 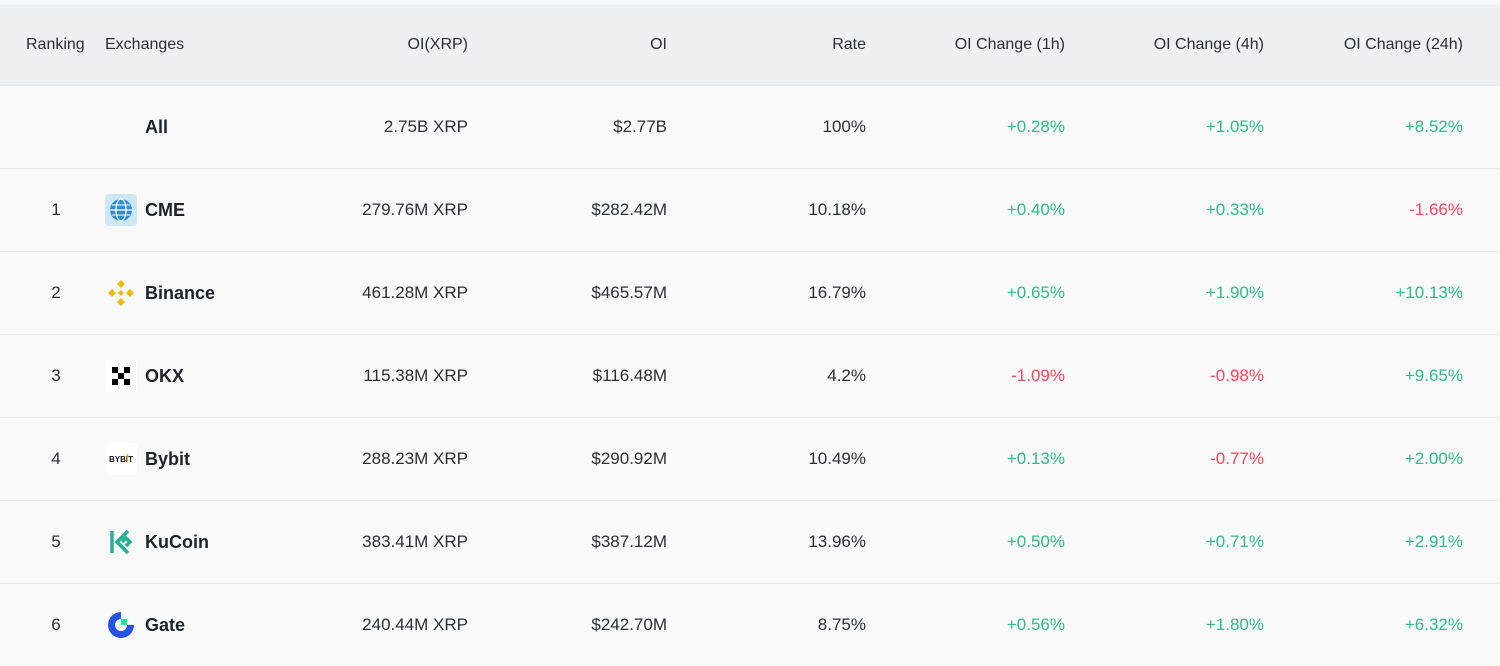 I want to click on oi-change-24h-cell: +9.65%, so click(x=1433, y=375).